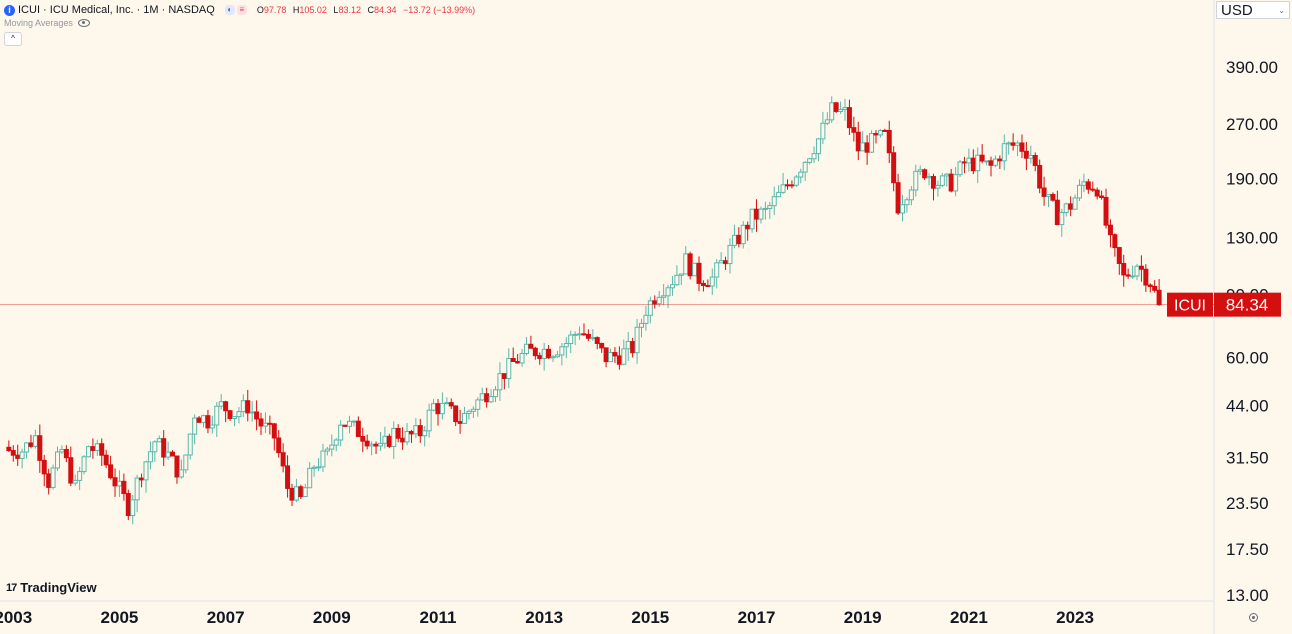 The width and height of the screenshot is (1292, 634). I want to click on x-tick-label: 2019, so click(863, 617).